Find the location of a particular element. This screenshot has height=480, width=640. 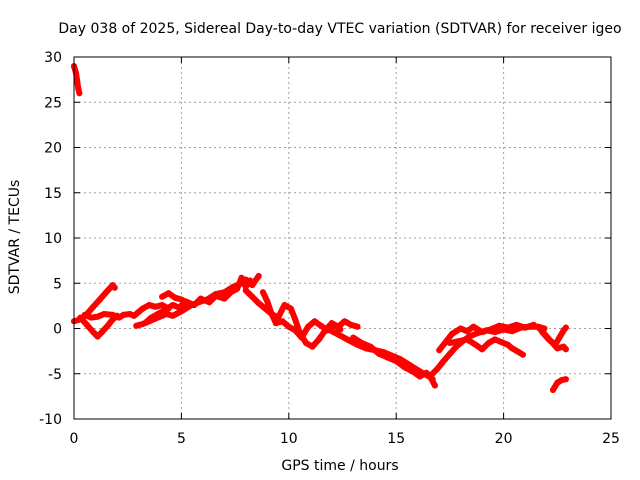

y-tick-label: 15 is located at coordinates (53, 194).